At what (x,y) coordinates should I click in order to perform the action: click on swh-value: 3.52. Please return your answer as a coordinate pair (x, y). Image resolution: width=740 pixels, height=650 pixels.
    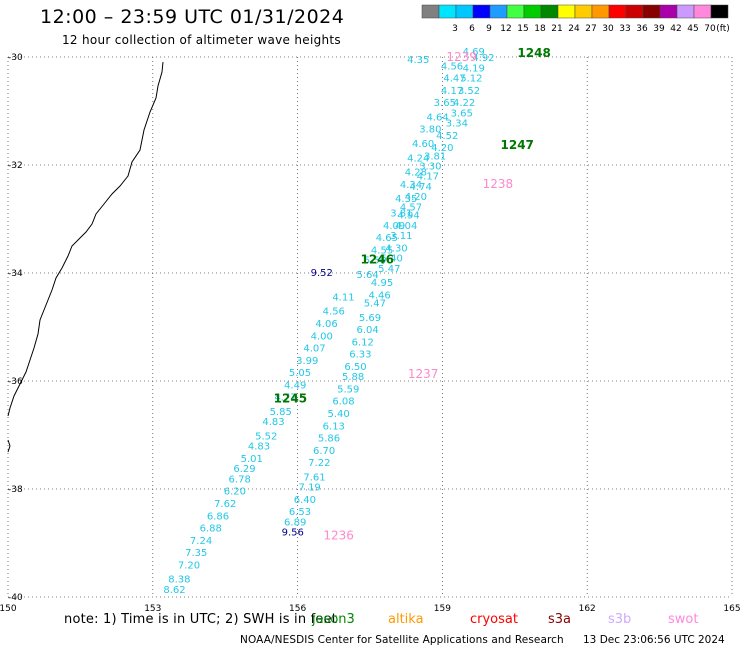
    Looking at the image, I should click on (469, 91).